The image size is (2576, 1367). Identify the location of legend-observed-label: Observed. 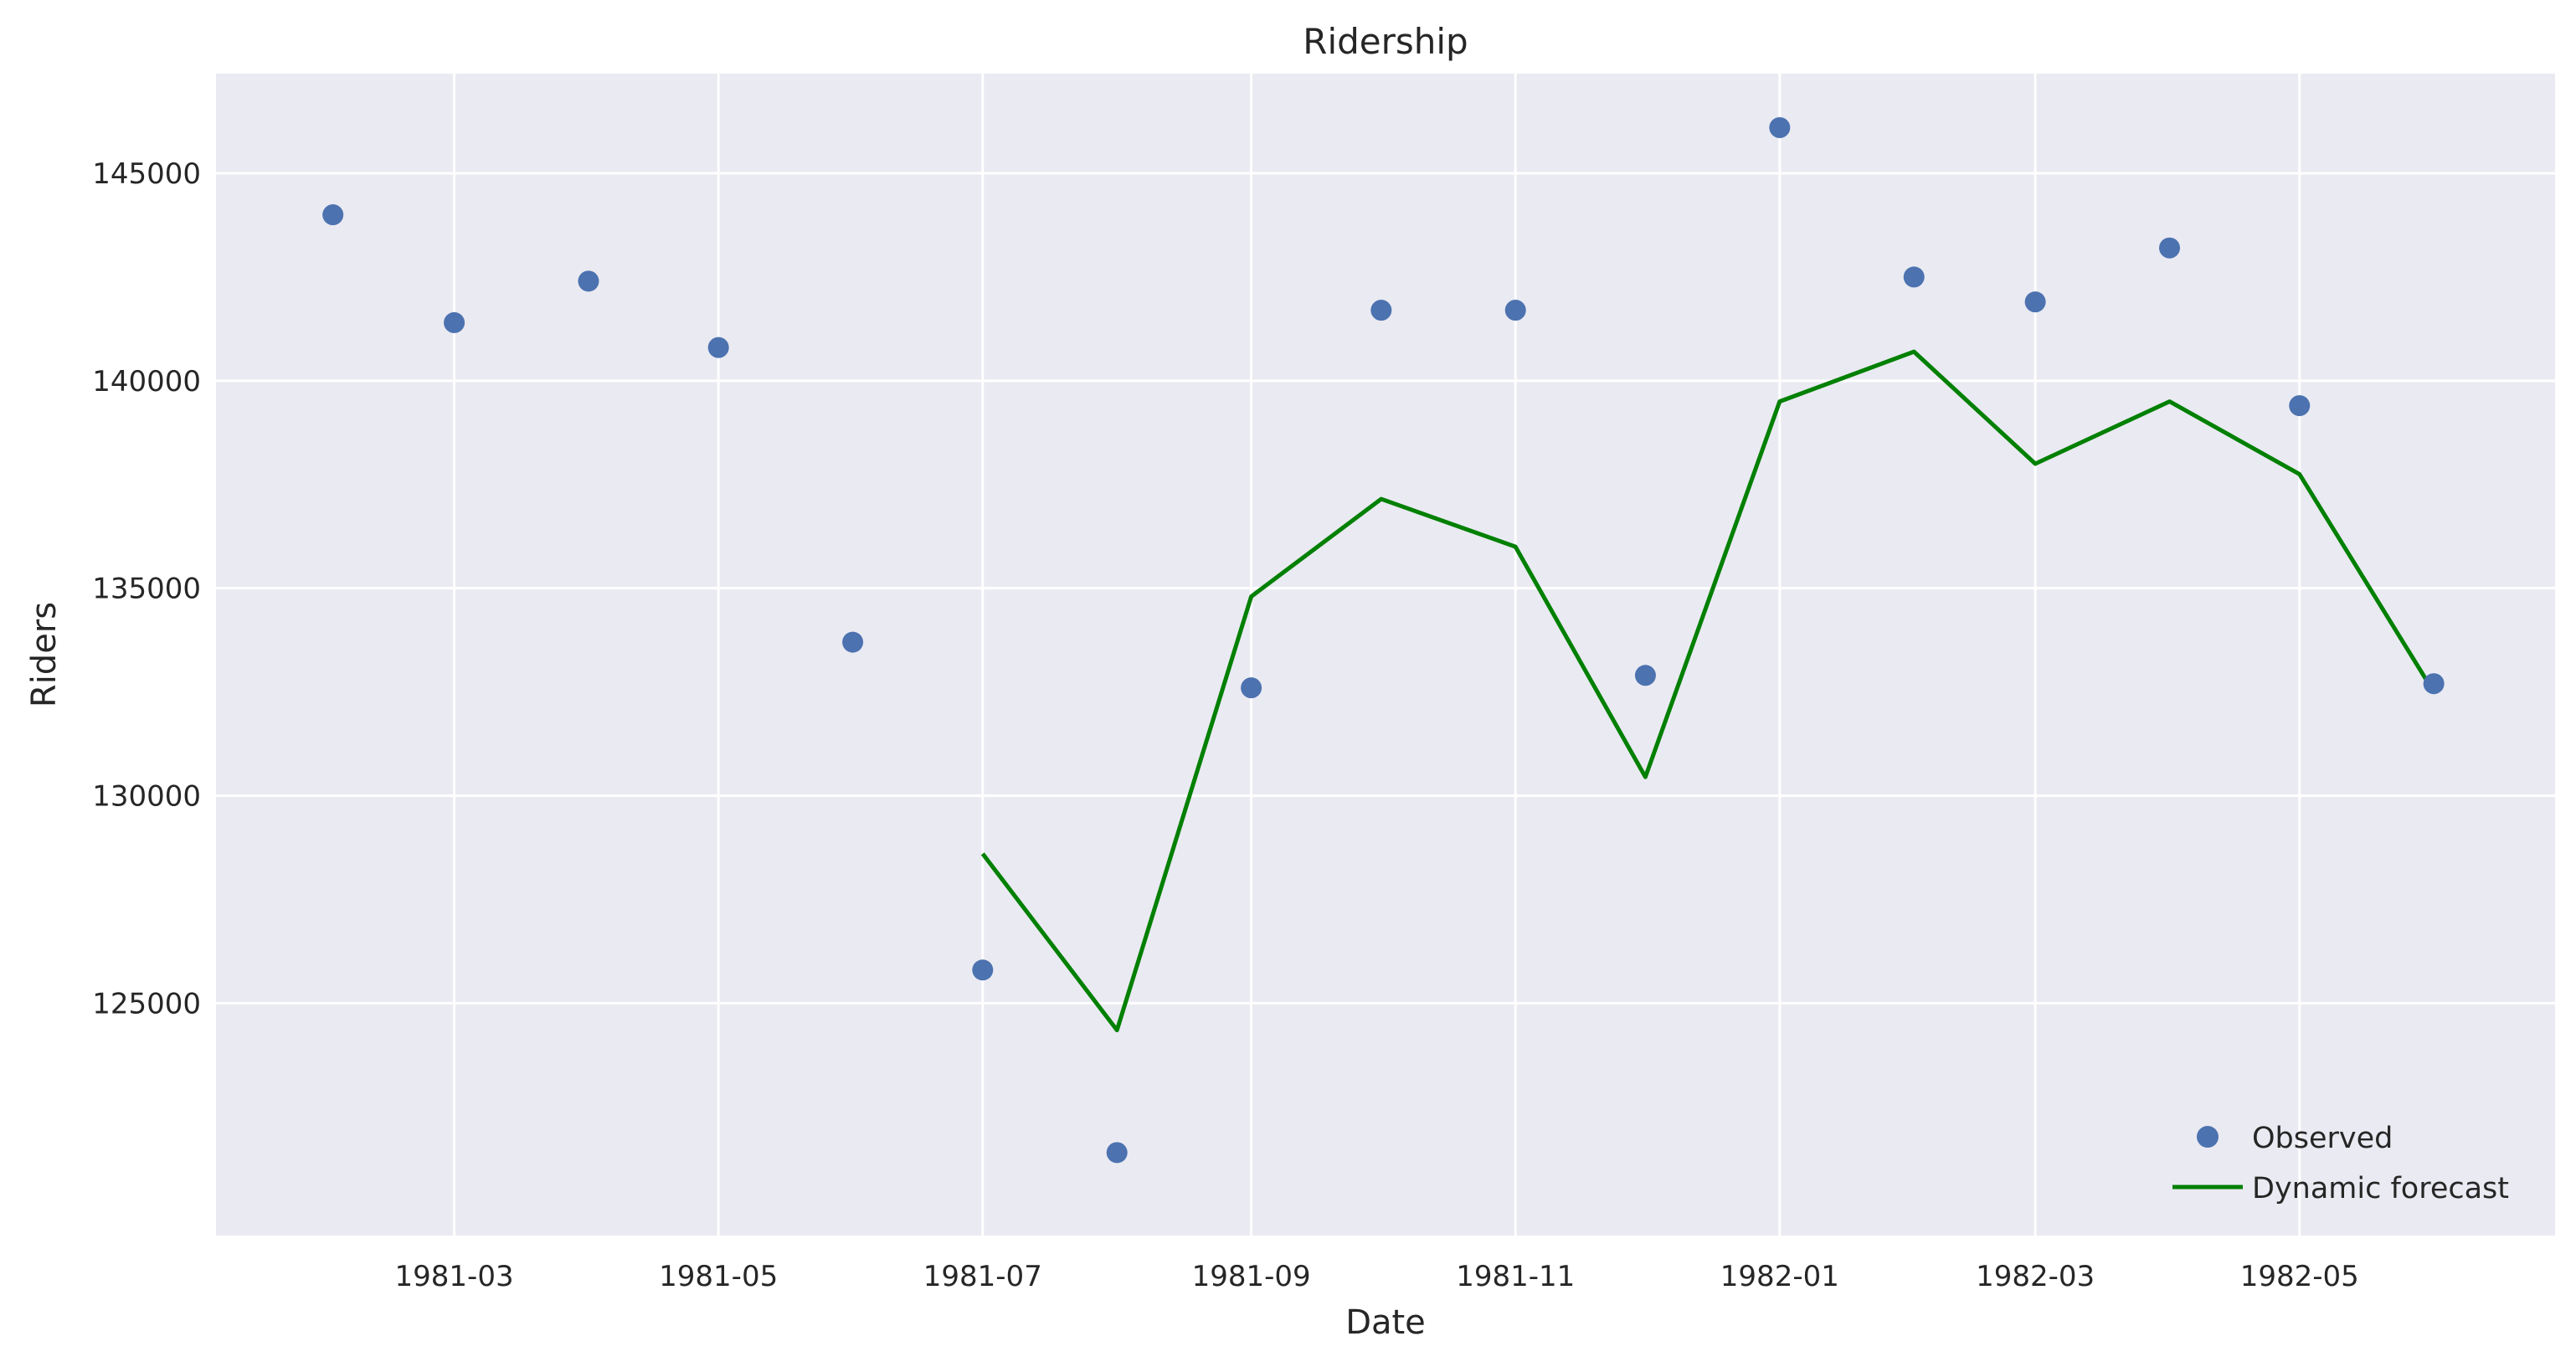
(2322, 1139).